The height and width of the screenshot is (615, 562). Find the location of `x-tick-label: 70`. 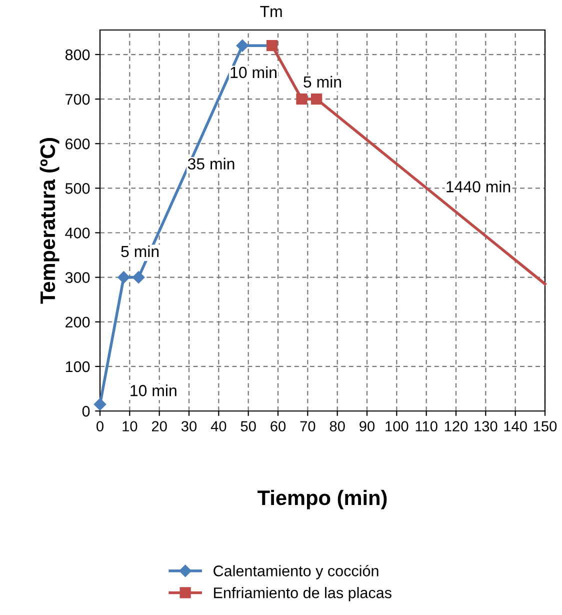

x-tick-label: 70 is located at coordinates (308, 426).